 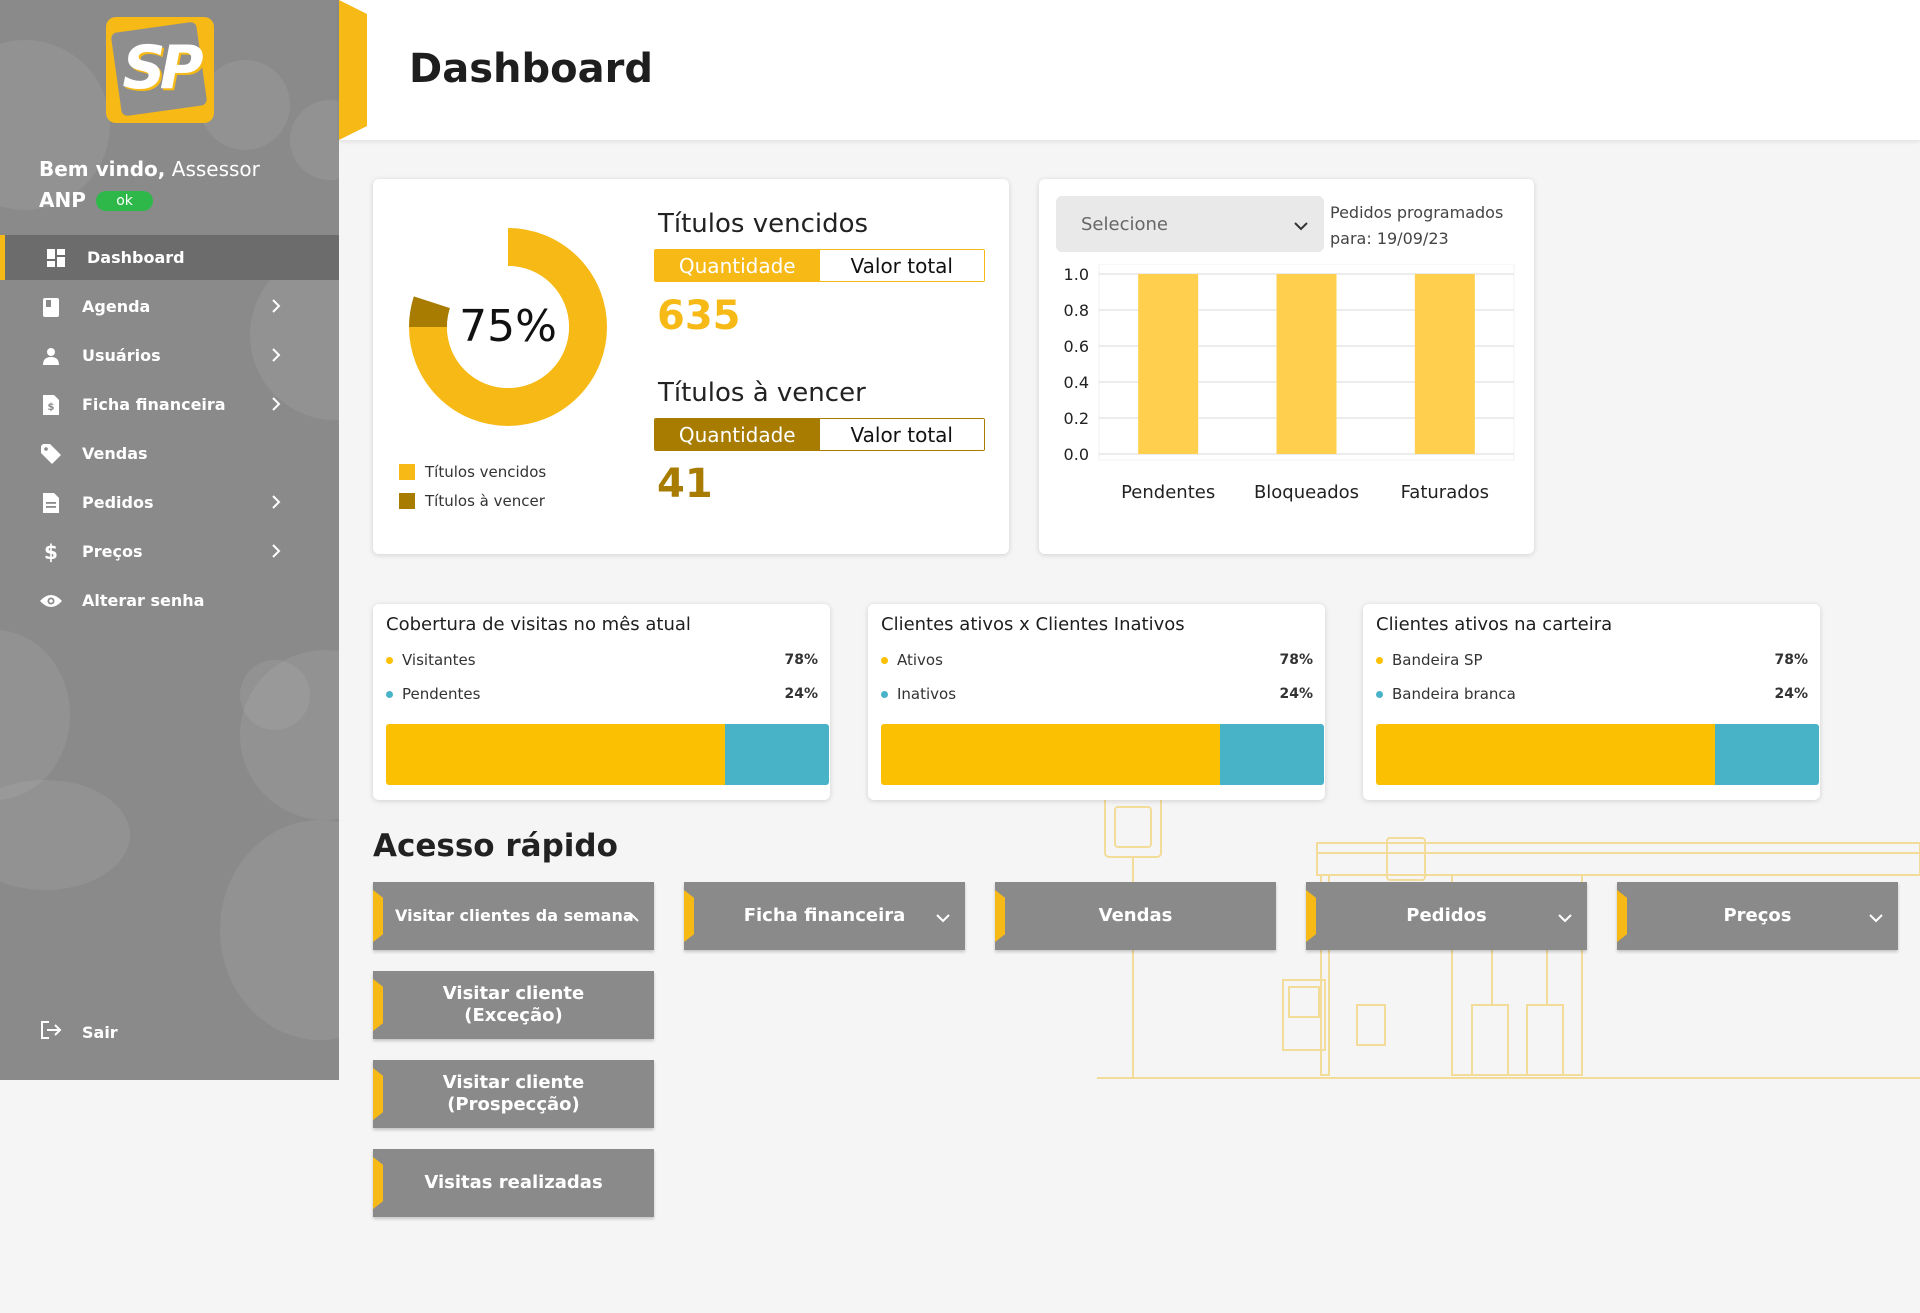 I want to click on stat-row-b: Bandeira branca 24%, so click(x=1592, y=694).